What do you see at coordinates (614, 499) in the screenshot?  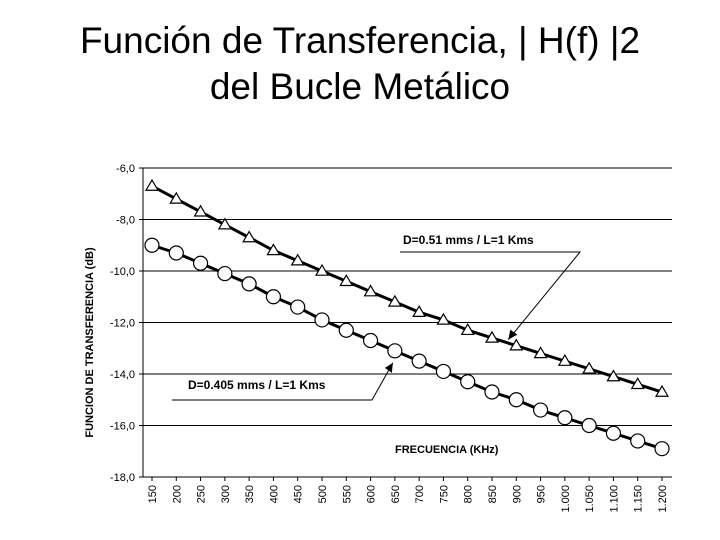 I see `x-tick-label: 1.100` at bounding box center [614, 499].